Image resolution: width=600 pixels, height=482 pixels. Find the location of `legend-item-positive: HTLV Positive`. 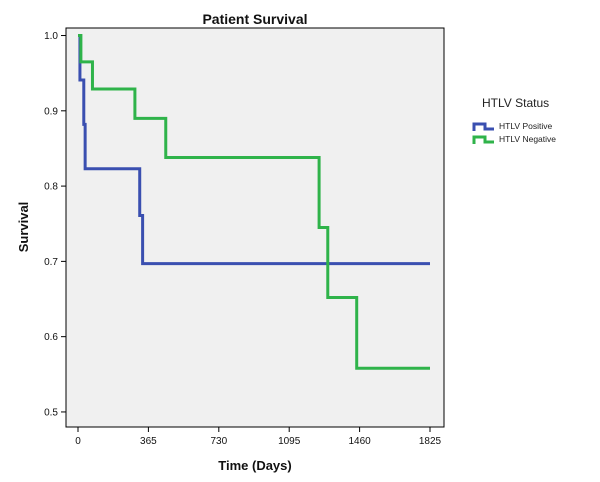

legend-item-positive: HTLV Positive is located at coordinates (514, 125).